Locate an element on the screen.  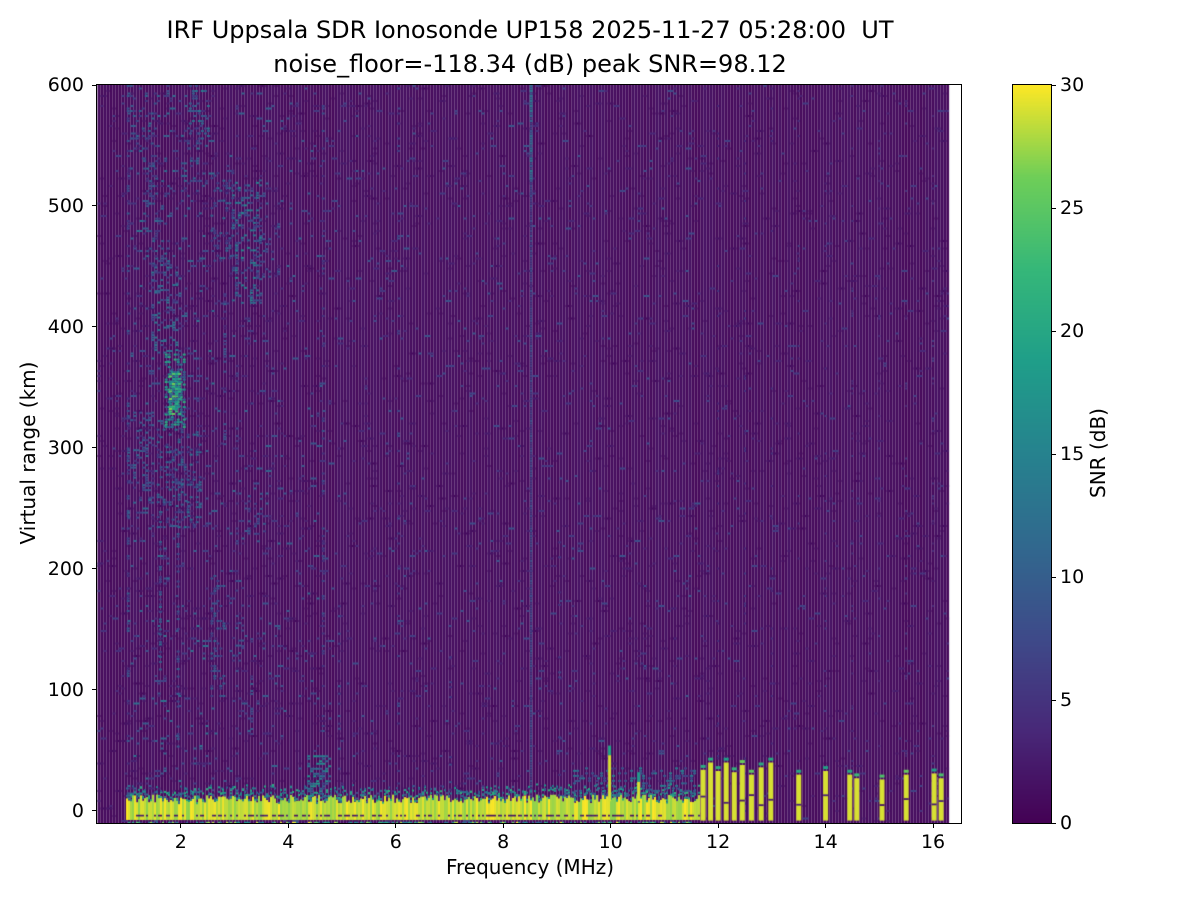
x-tick-label: 4 is located at coordinates (288, 842).